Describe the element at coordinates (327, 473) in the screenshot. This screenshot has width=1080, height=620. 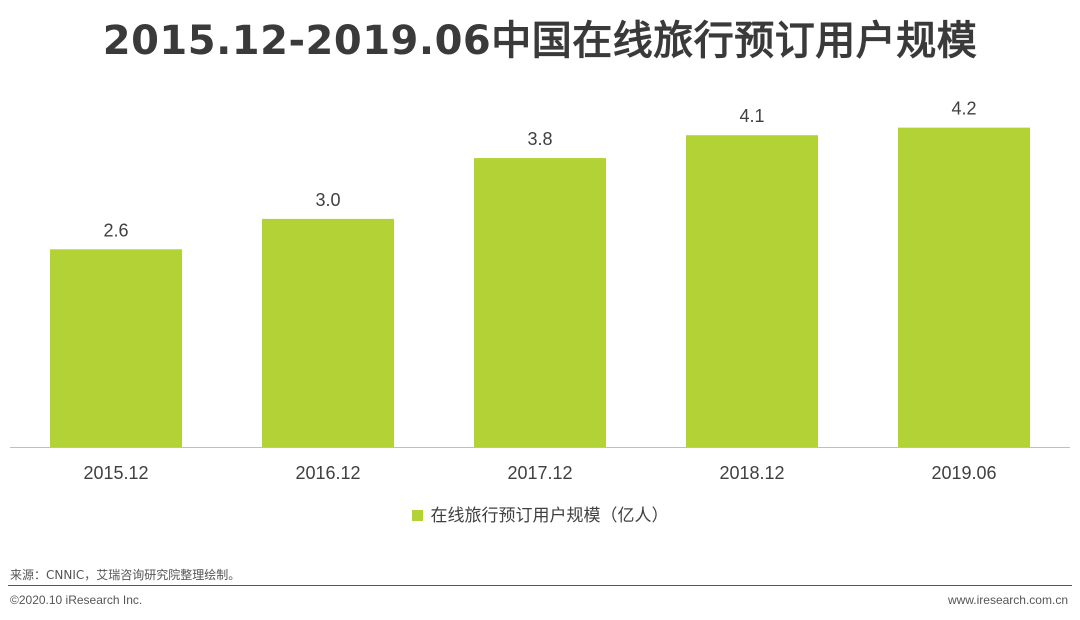
I see `x-tick-label-2016.12: 2016.12` at that location.